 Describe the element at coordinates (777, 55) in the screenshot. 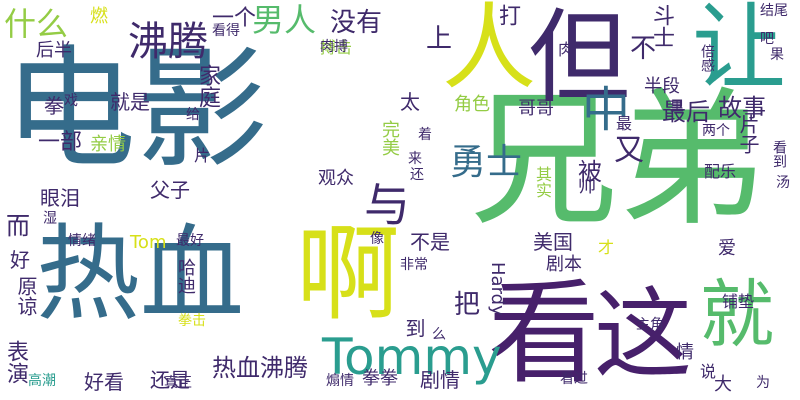

I see `word-guo: 果` at that location.